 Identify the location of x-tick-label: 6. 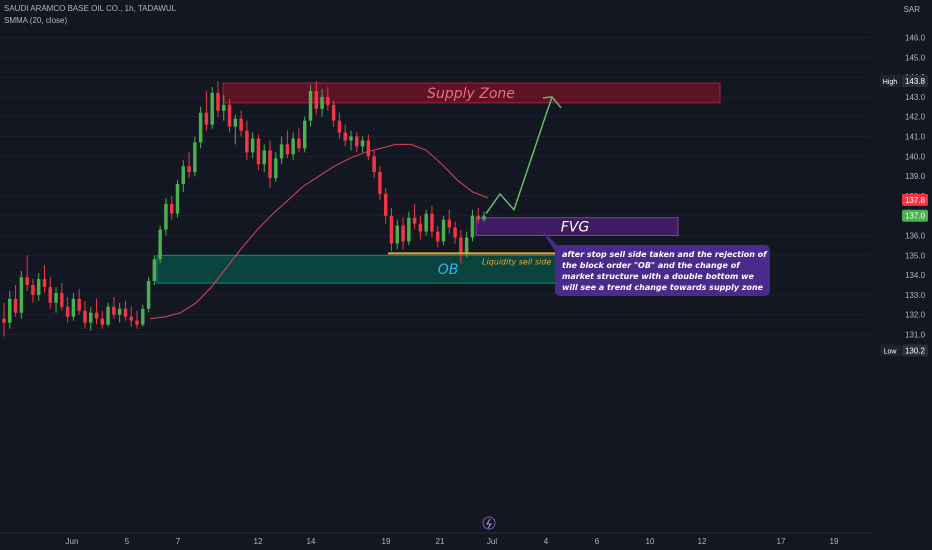
(597, 541).